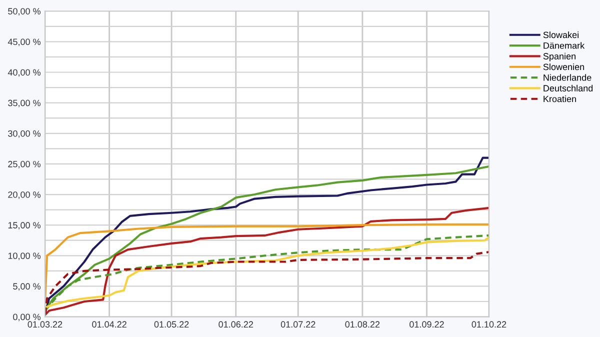 This screenshot has width=600, height=337. I want to click on x-tick-label: 01.08.22, so click(362, 324).